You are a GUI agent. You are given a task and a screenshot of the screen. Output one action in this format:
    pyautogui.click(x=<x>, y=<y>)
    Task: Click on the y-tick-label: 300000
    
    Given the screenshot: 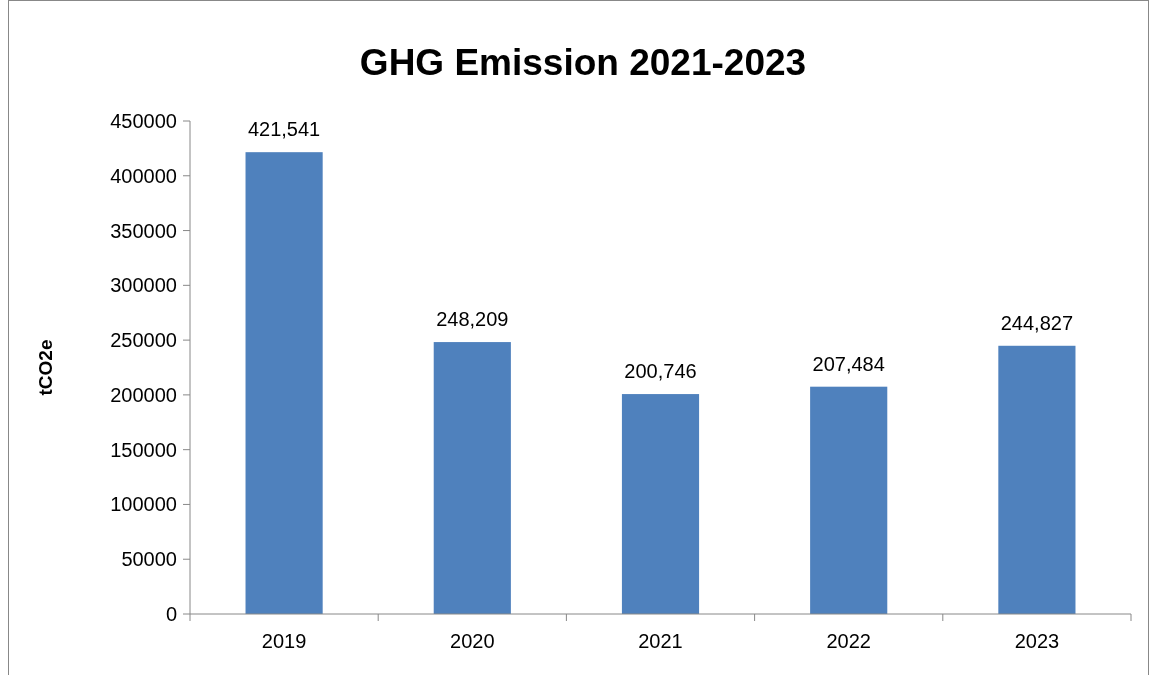 What is the action you would take?
    pyautogui.click(x=143, y=285)
    